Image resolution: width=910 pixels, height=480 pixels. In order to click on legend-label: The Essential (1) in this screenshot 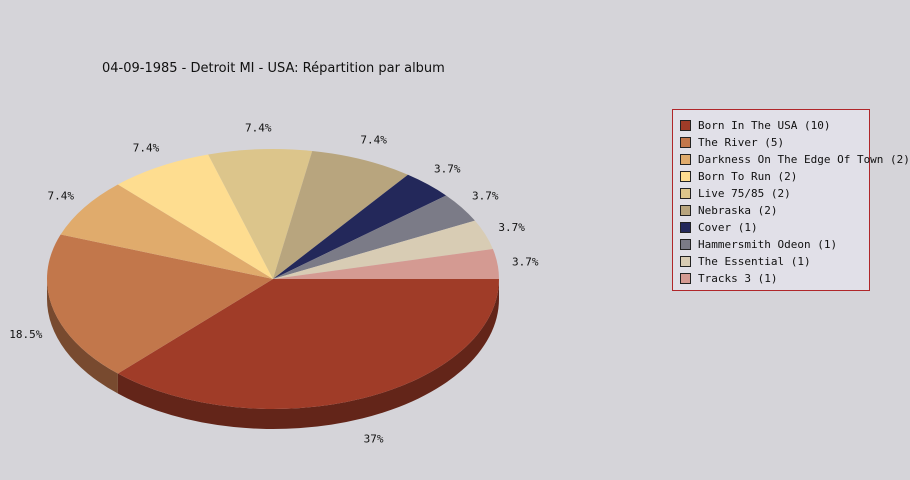, I will do `click(754, 261)`.